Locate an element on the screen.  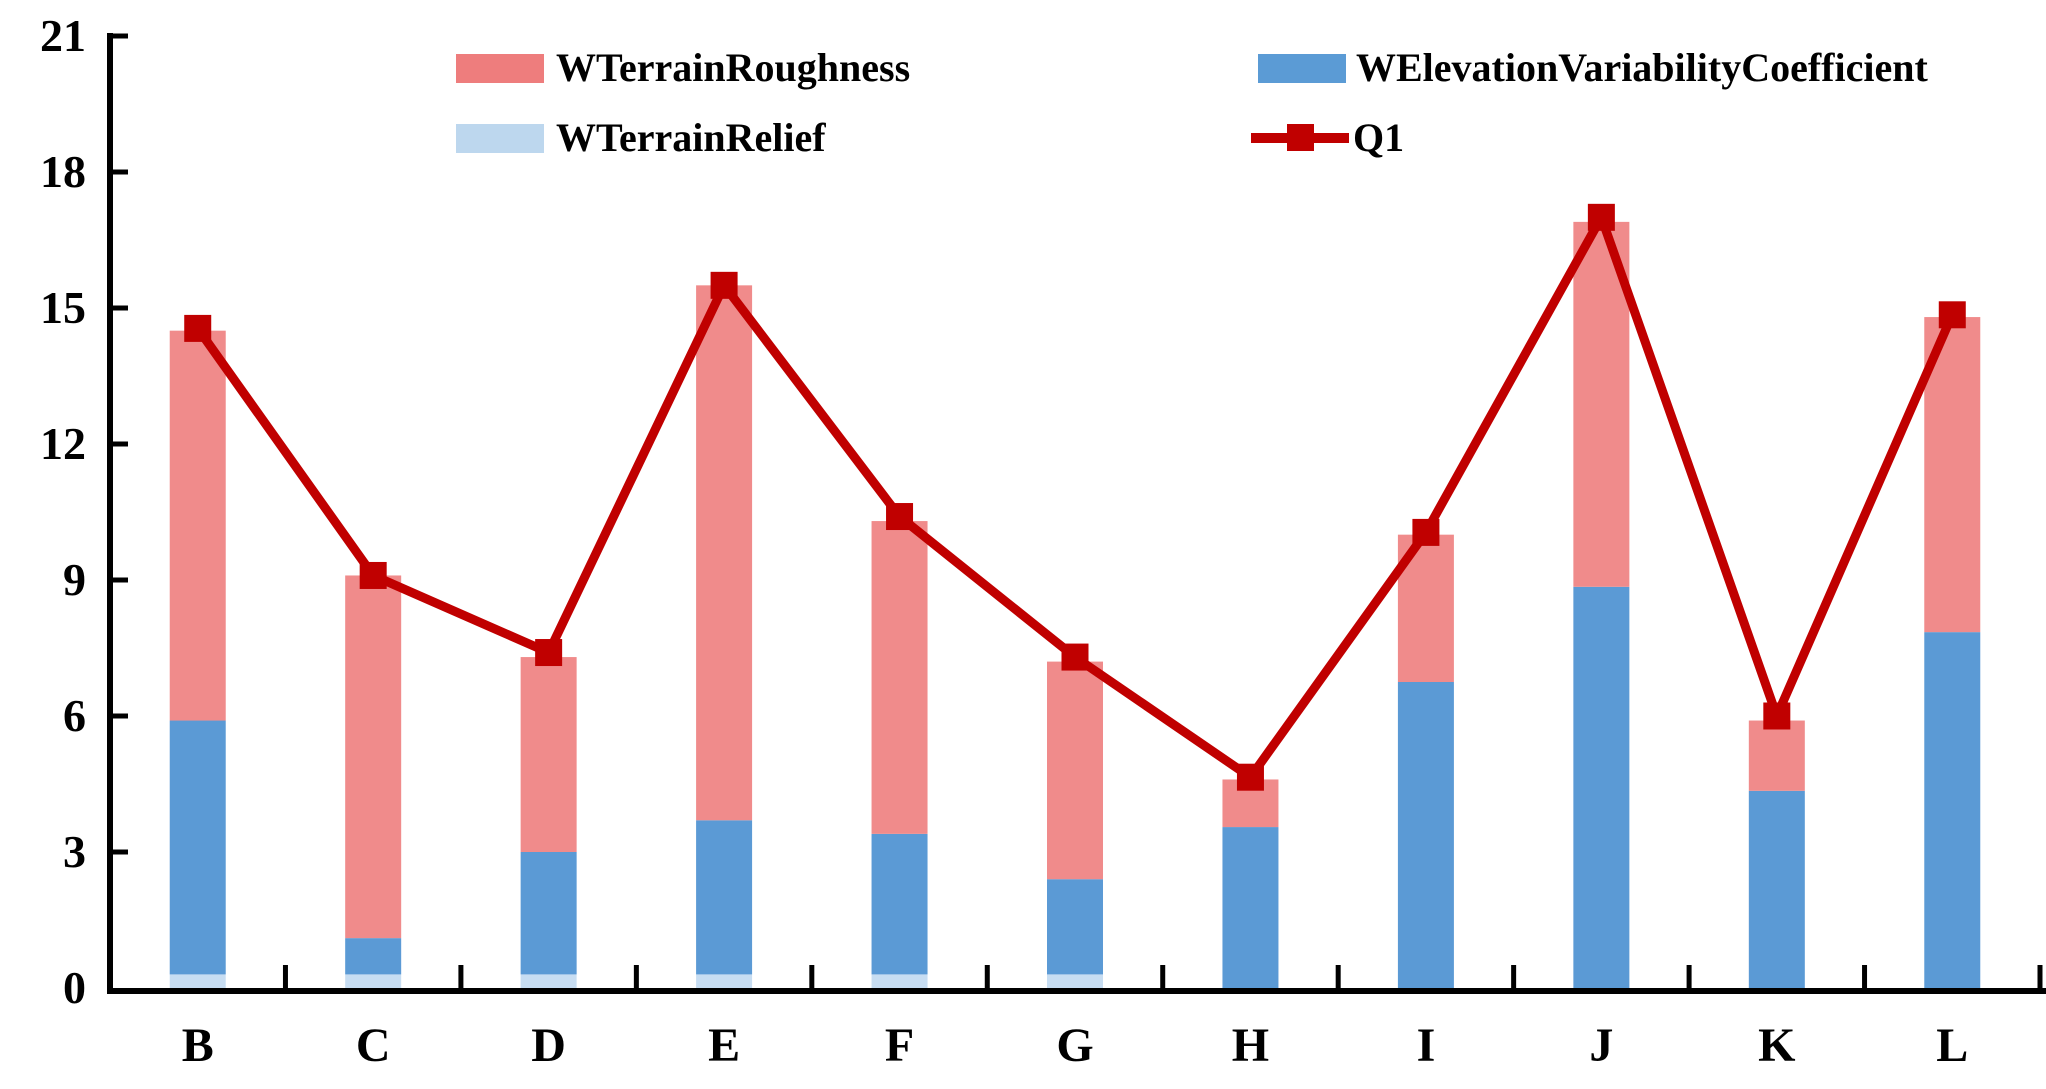
y-tick-label-15: 15 is located at coordinates (63, 307).